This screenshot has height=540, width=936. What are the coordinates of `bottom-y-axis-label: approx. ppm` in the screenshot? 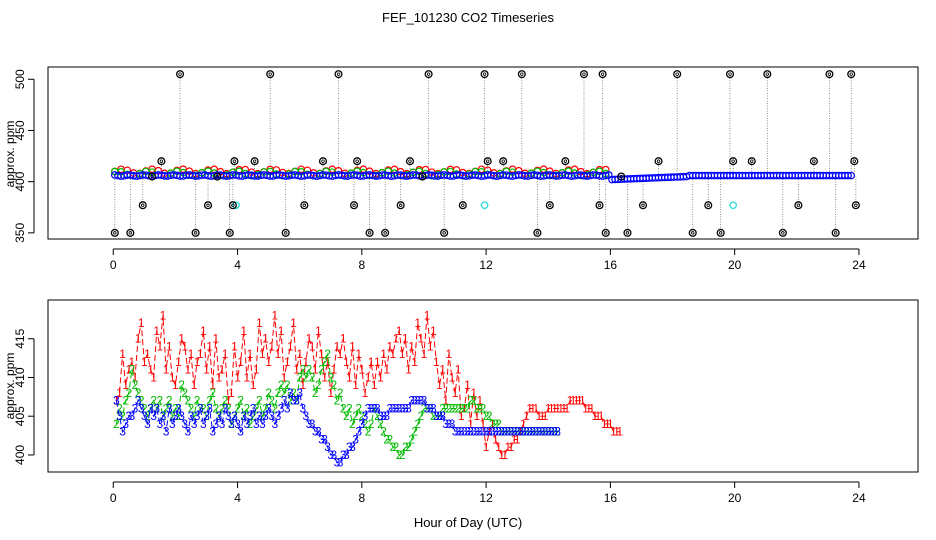 It's located at (10, 386).